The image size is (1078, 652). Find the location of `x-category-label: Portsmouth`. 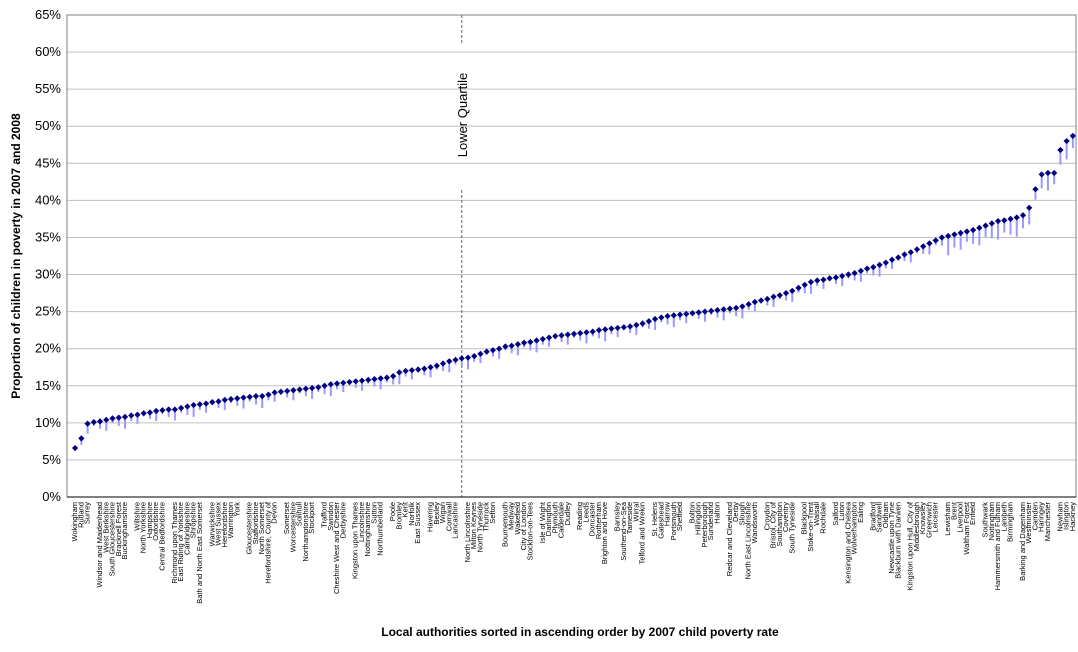

x-category-label: Portsmouth is located at coordinates (673, 521).